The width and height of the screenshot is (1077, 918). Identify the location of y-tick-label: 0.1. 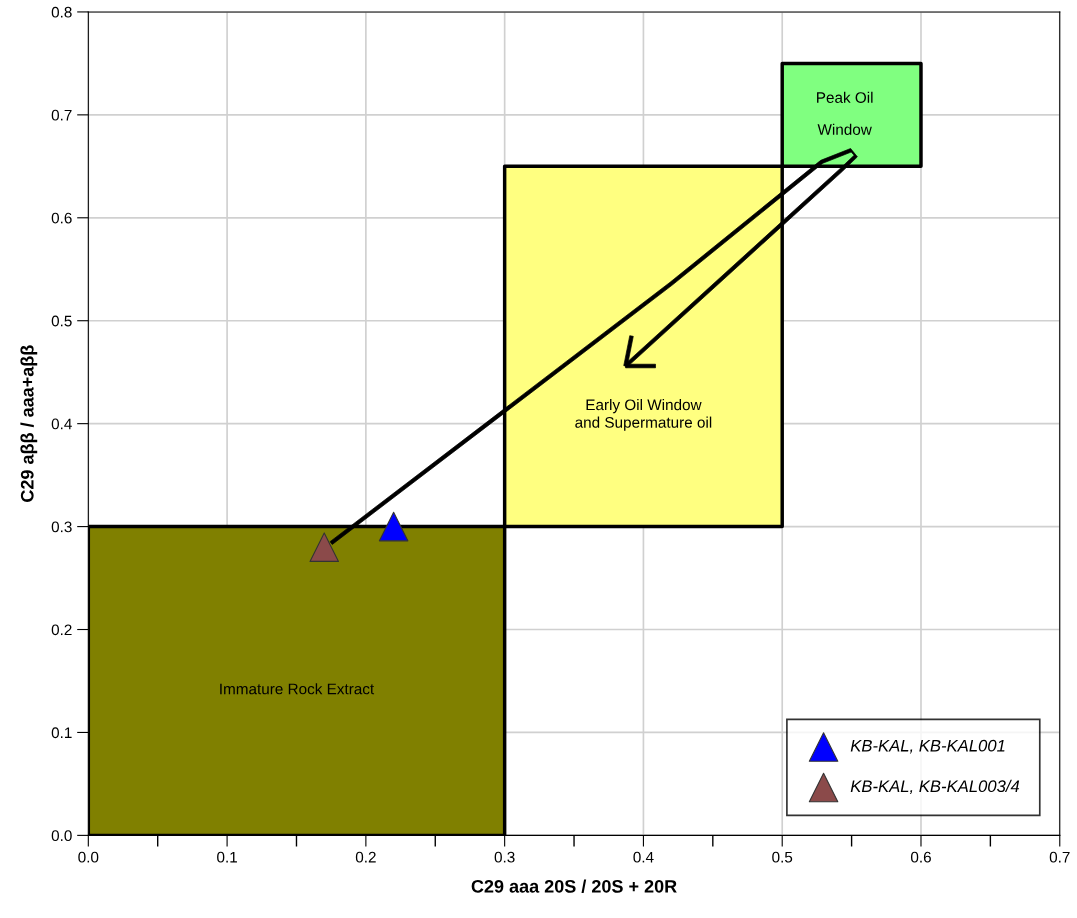
(61, 733).